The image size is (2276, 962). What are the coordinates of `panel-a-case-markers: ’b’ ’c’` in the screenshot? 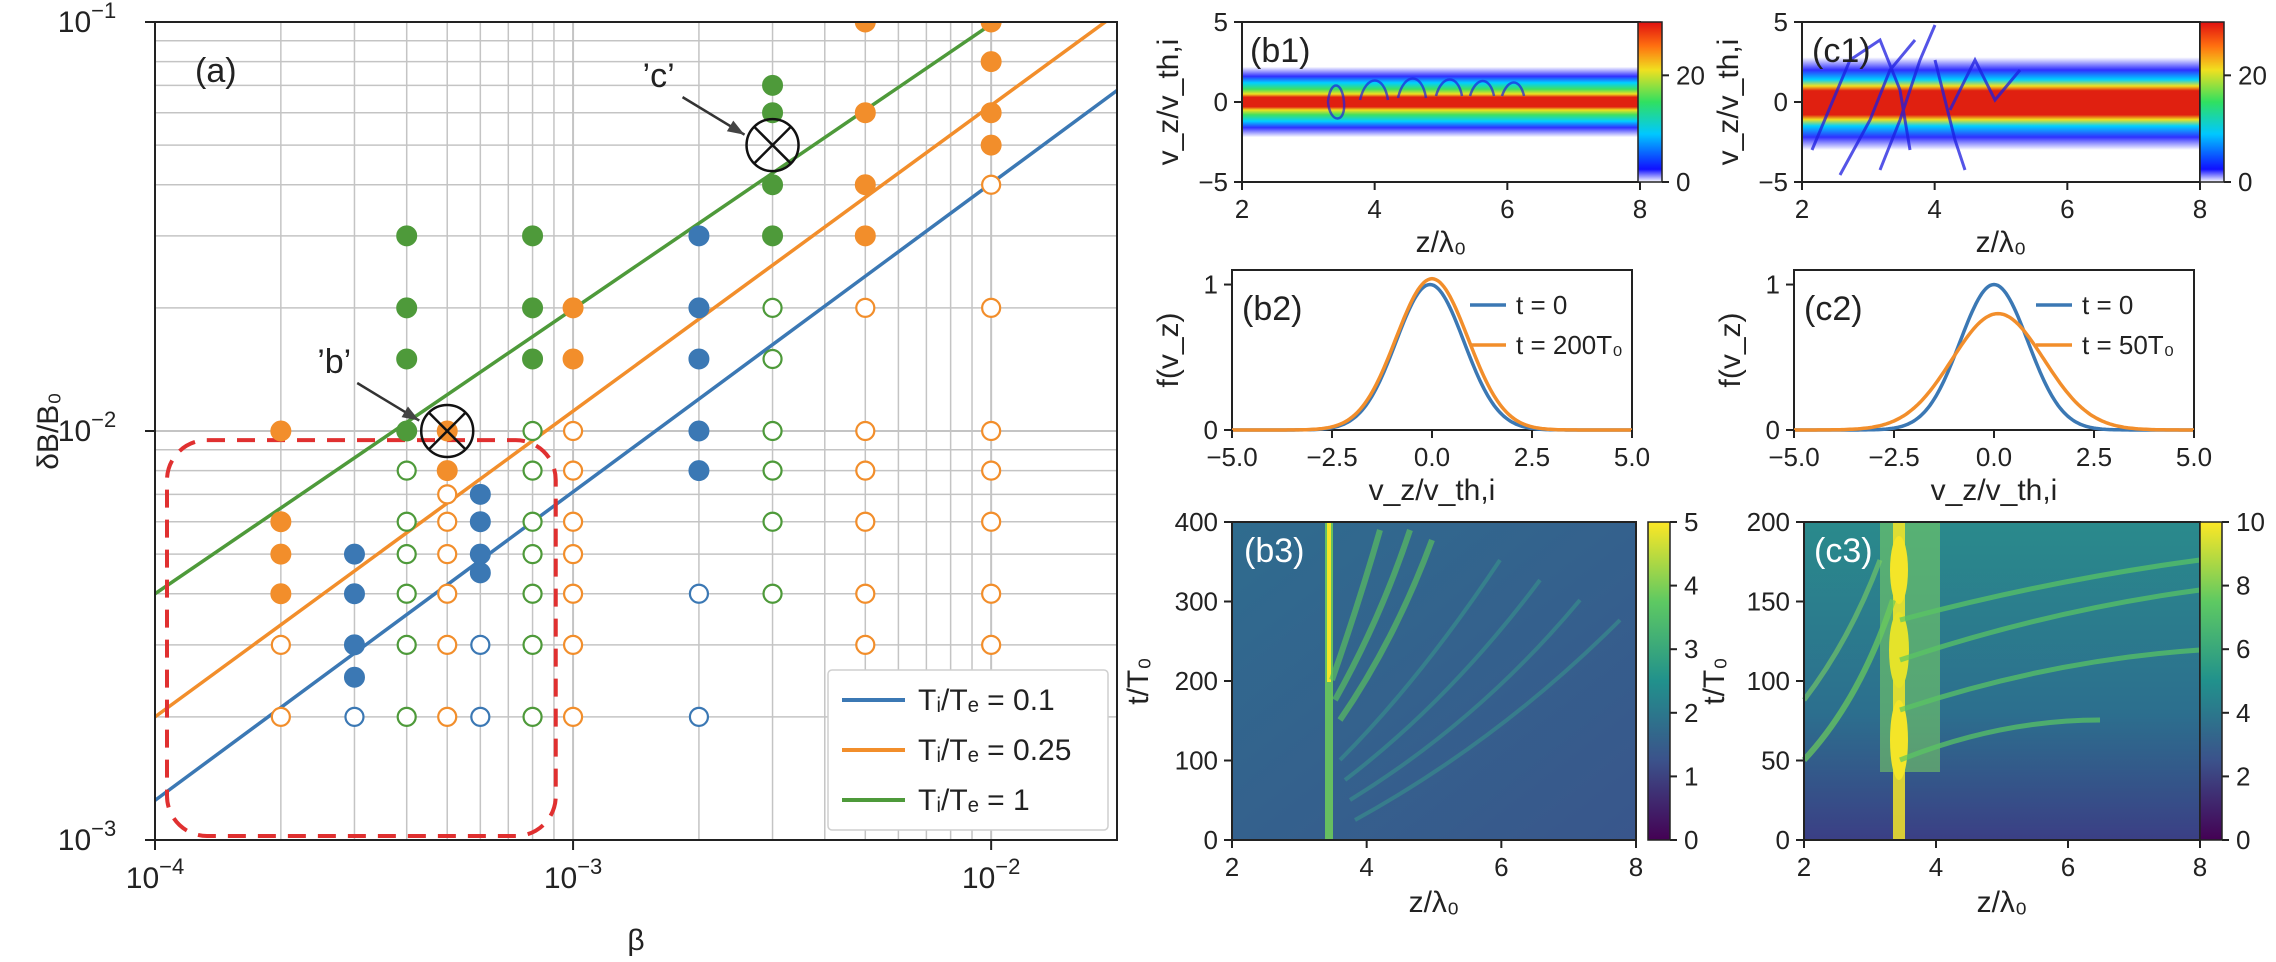 It's located at (558, 258).